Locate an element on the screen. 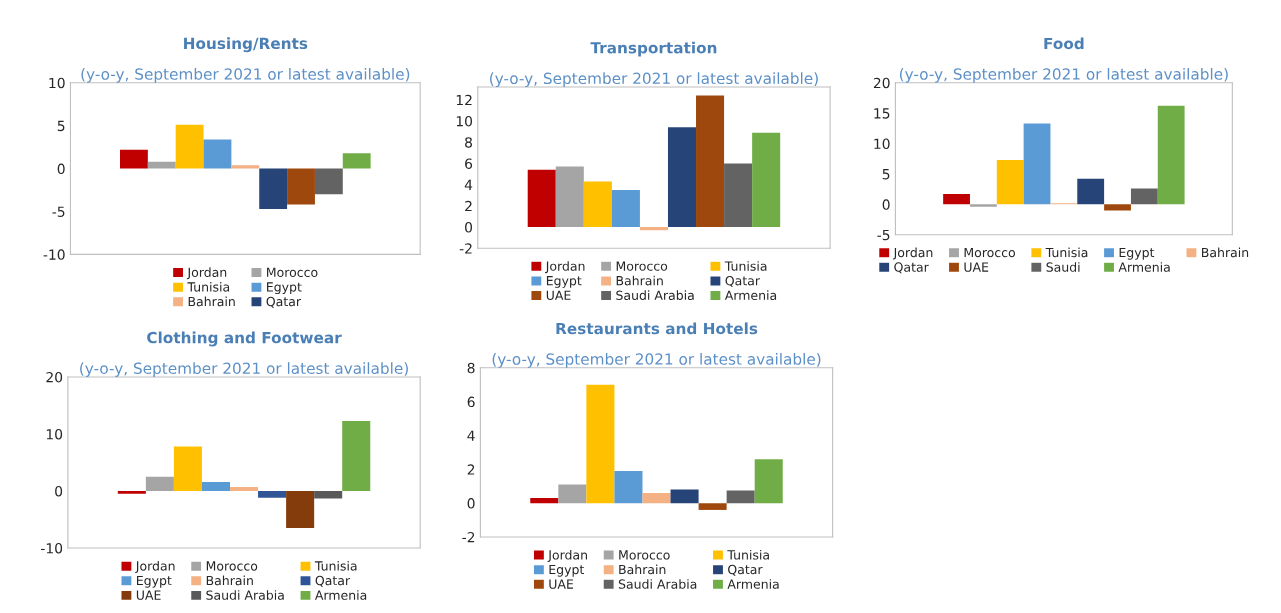 The image size is (1281, 613). legend-label: Saudi is located at coordinates (1063, 267).